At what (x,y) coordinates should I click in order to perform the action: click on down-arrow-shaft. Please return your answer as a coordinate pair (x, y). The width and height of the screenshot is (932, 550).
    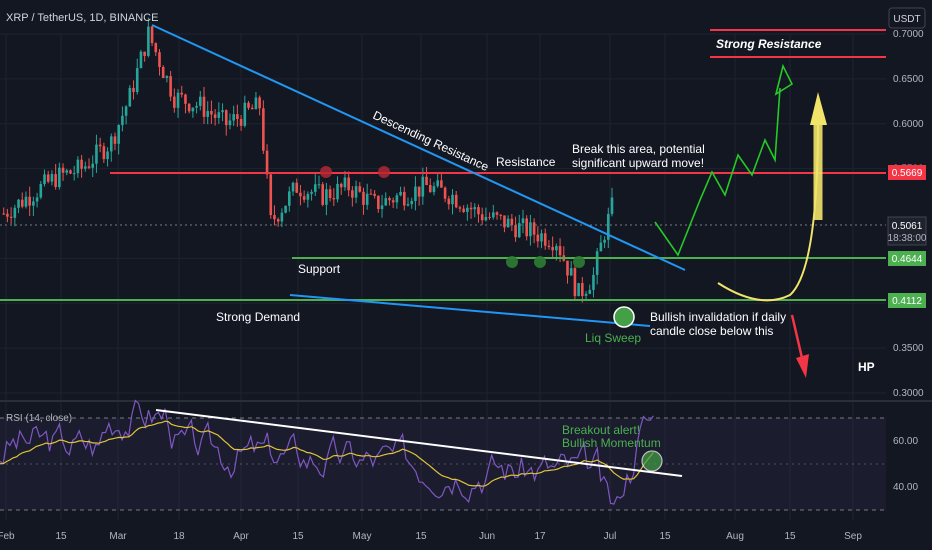
    Looking at the image, I should click on (797, 336).